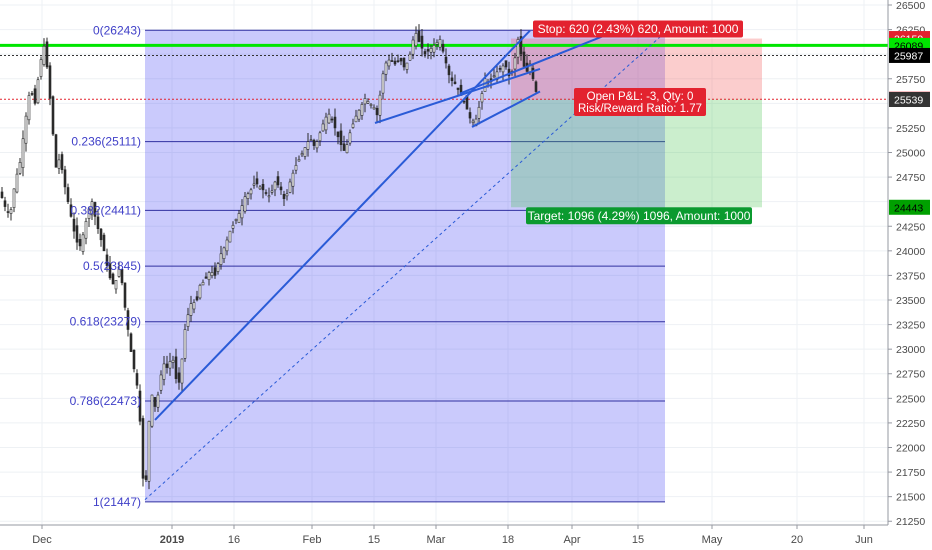 Image resolution: width=932 pixels, height=550 pixels. What do you see at coordinates (910, 301) in the screenshot?
I see `price-tick-label: 23500` at bounding box center [910, 301].